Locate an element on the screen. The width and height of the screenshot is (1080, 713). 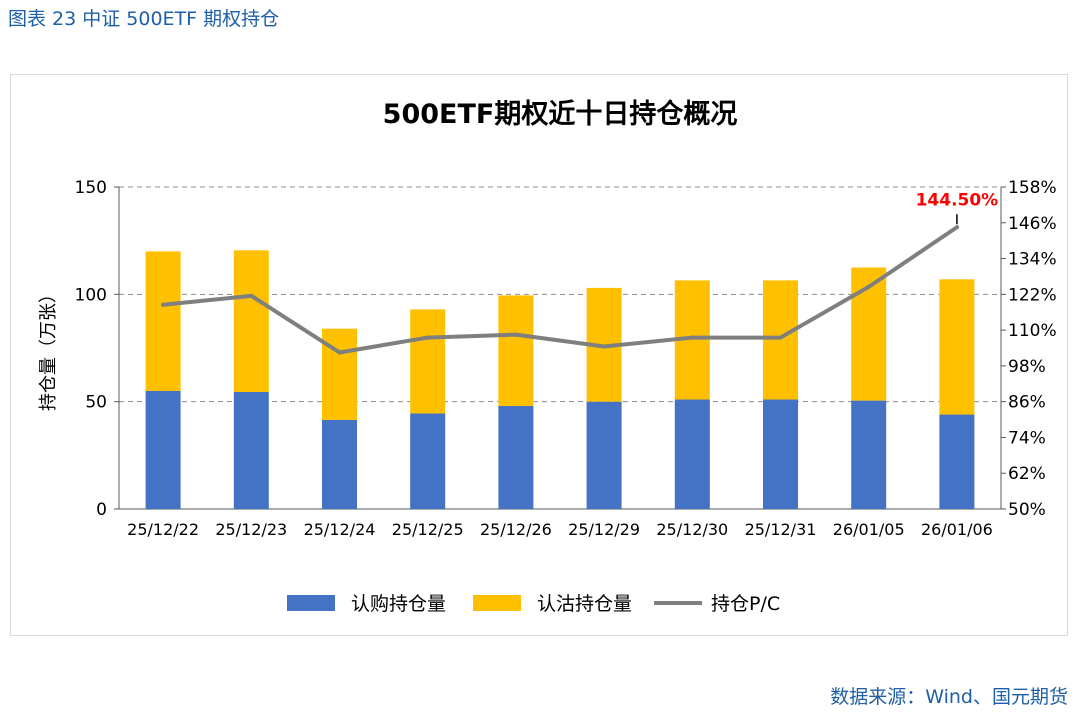
y2-tick-label: 62% is located at coordinates (1027, 474).